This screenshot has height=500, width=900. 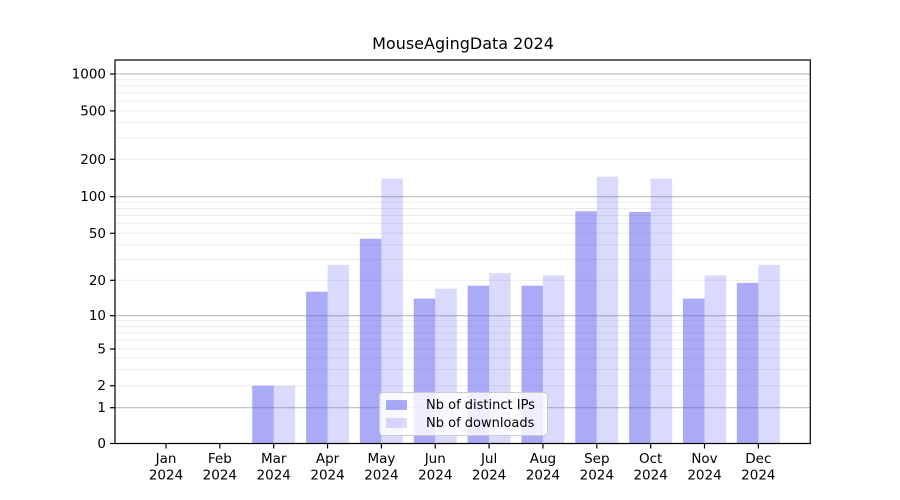 What do you see at coordinates (463, 43) in the screenshot?
I see `chart-title: MouseAgingData 2024` at bounding box center [463, 43].